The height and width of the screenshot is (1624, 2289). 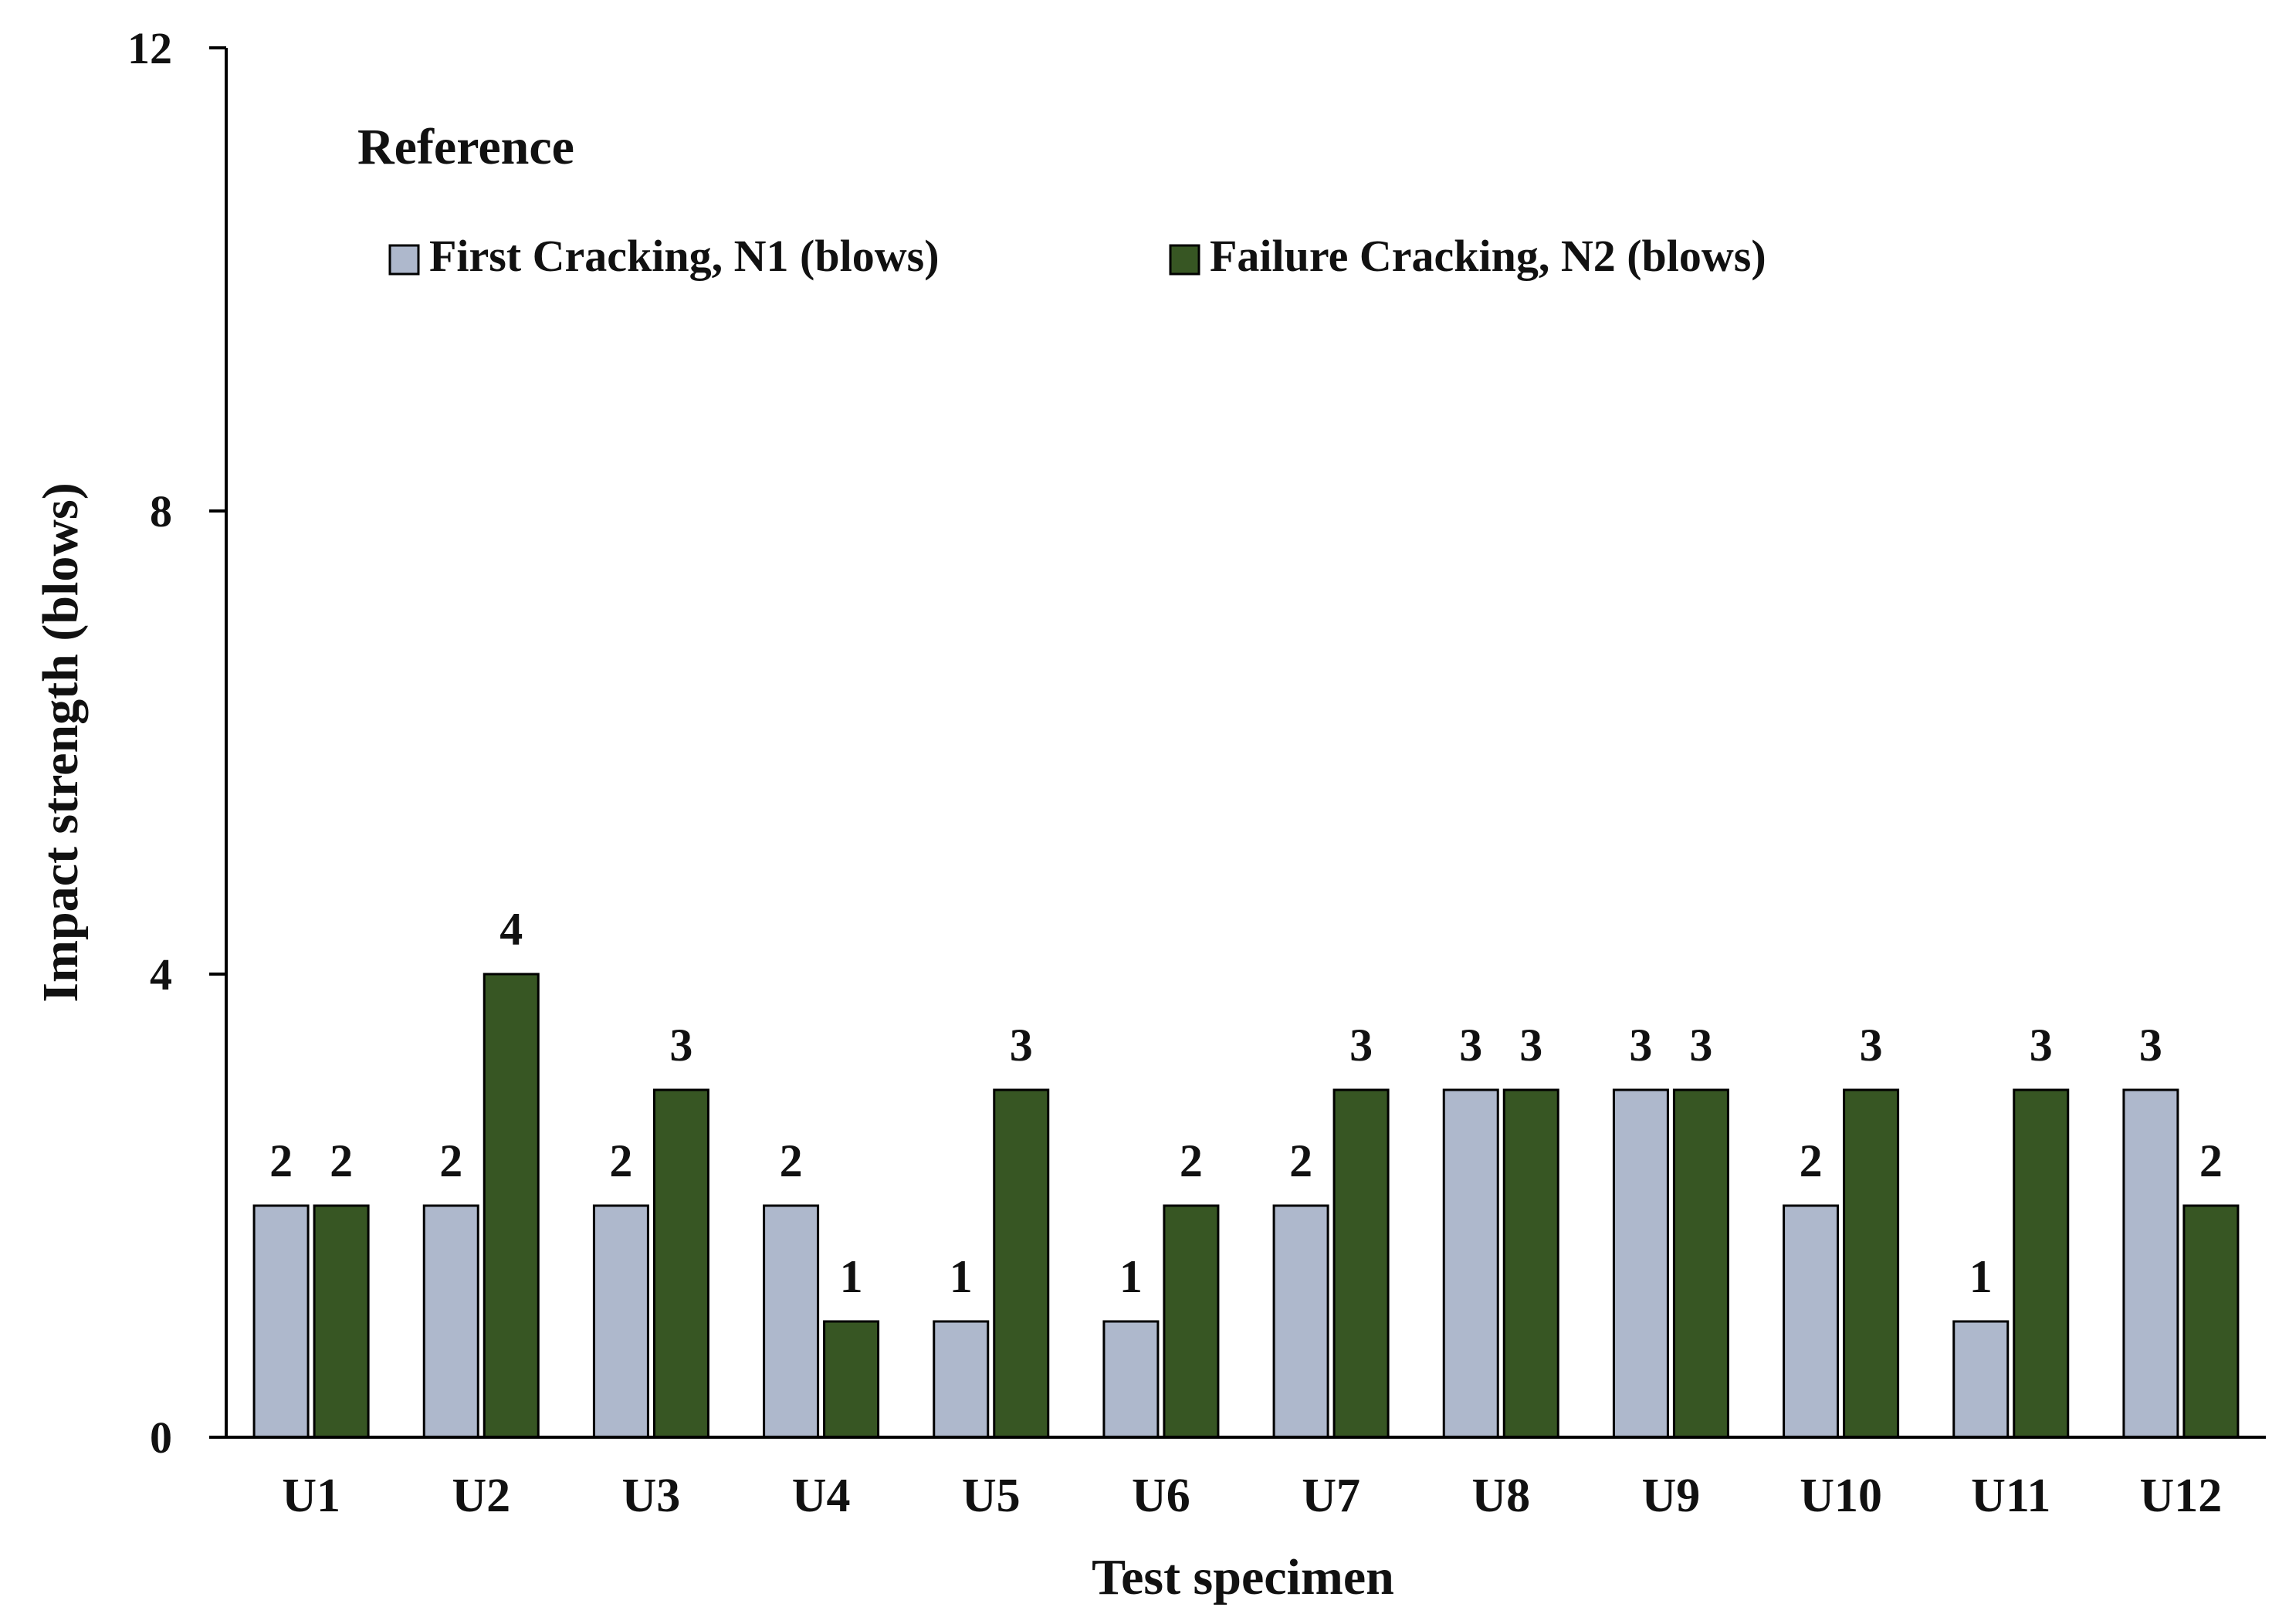 I want to click on y-tick-label: 8, so click(x=161, y=511).